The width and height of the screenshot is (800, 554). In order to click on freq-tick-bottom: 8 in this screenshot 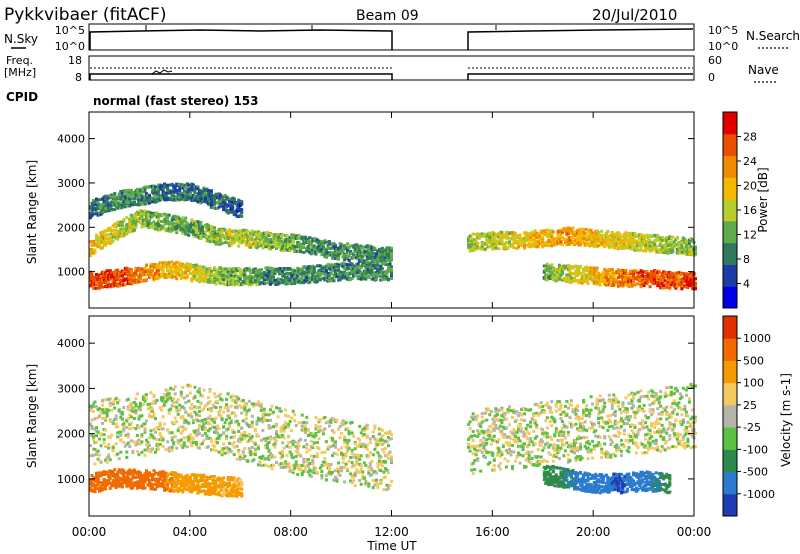, I will do `click(78, 77)`.